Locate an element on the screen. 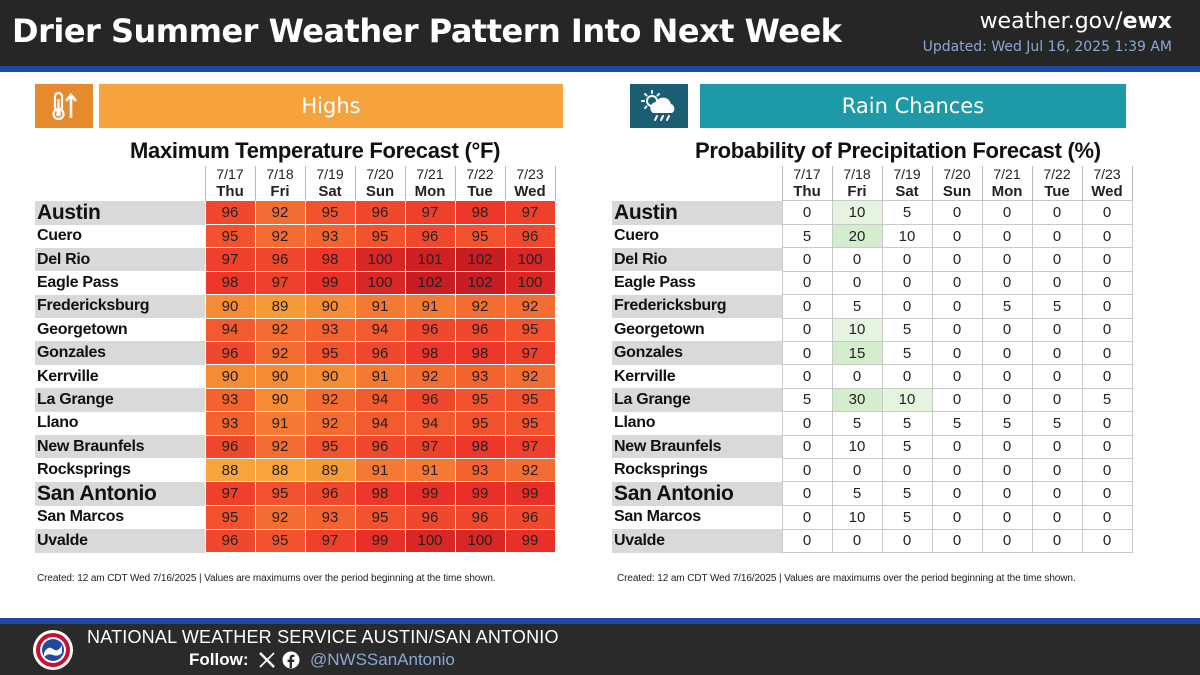 This screenshot has height=675, width=1200. location-name: Eagle Pass is located at coordinates (78, 282).